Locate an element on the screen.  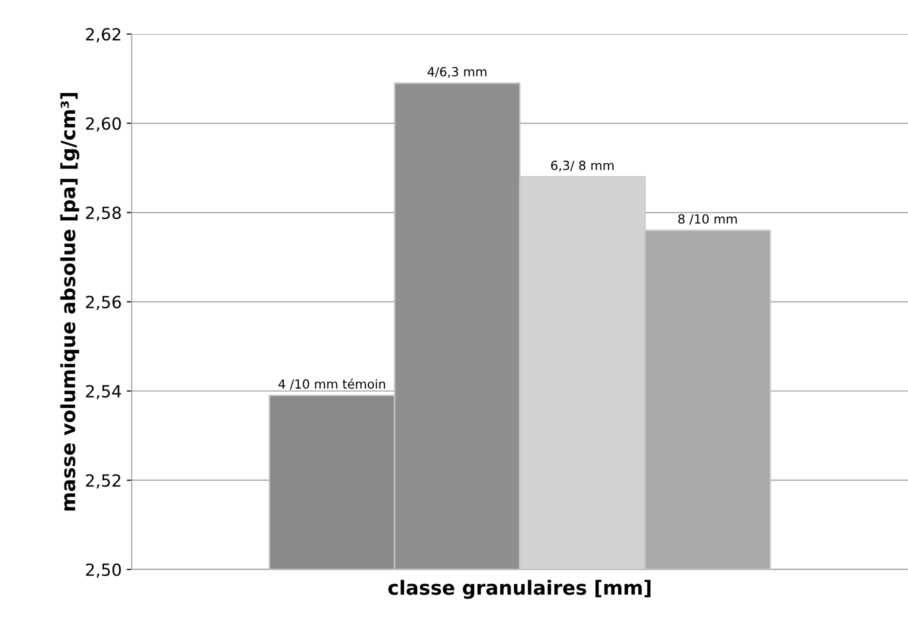
y-tick-label: 2,62 is located at coordinates (103, 35).